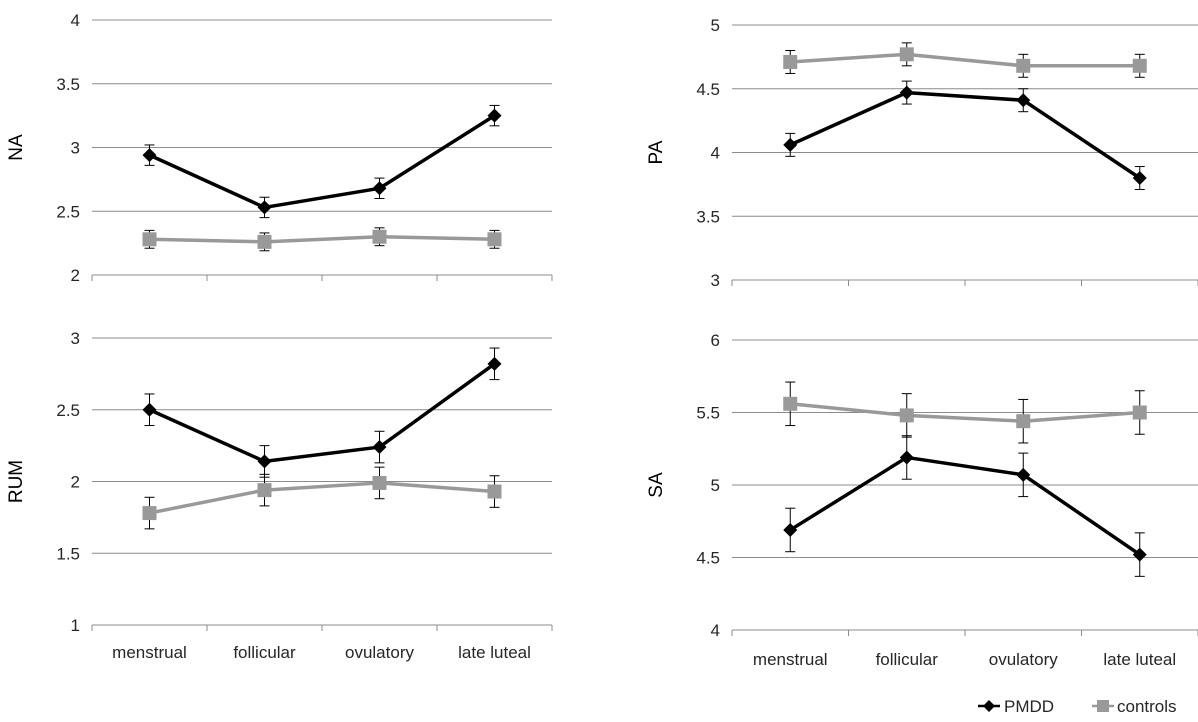 Image resolution: width=1198 pixels, height=722 pixels. Describe the element at coordinates (708, 413) in the screenshot. I see `y-tick-label: 5.5` at that location.